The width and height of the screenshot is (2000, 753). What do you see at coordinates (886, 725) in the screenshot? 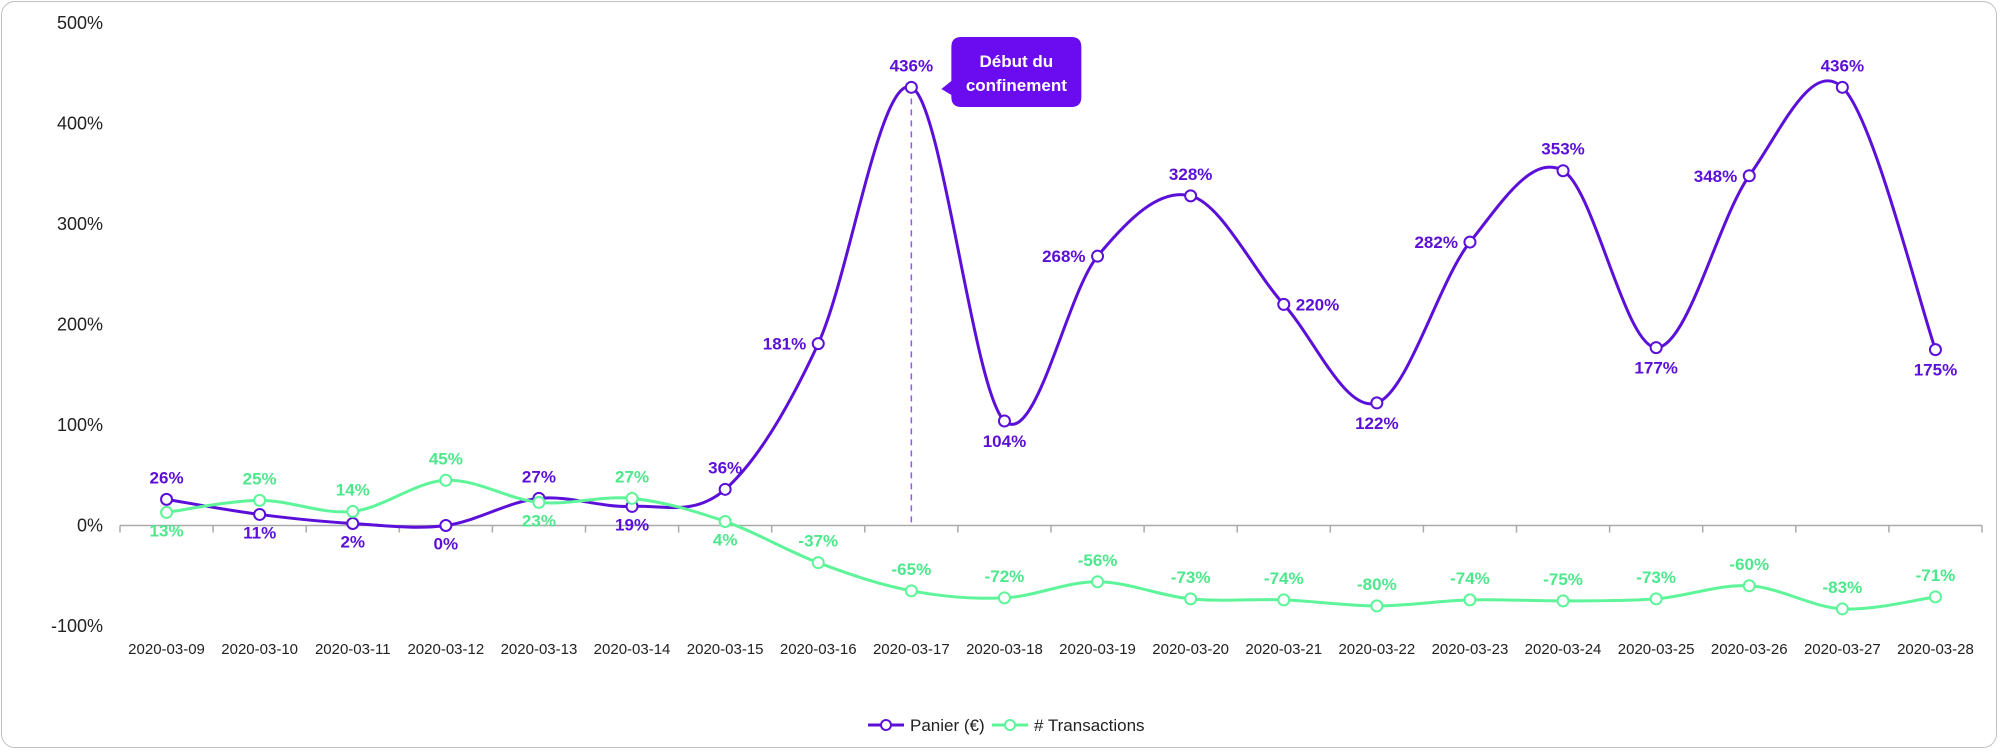
I see `legend-swatch-marker` at bounding box center [886, 725].